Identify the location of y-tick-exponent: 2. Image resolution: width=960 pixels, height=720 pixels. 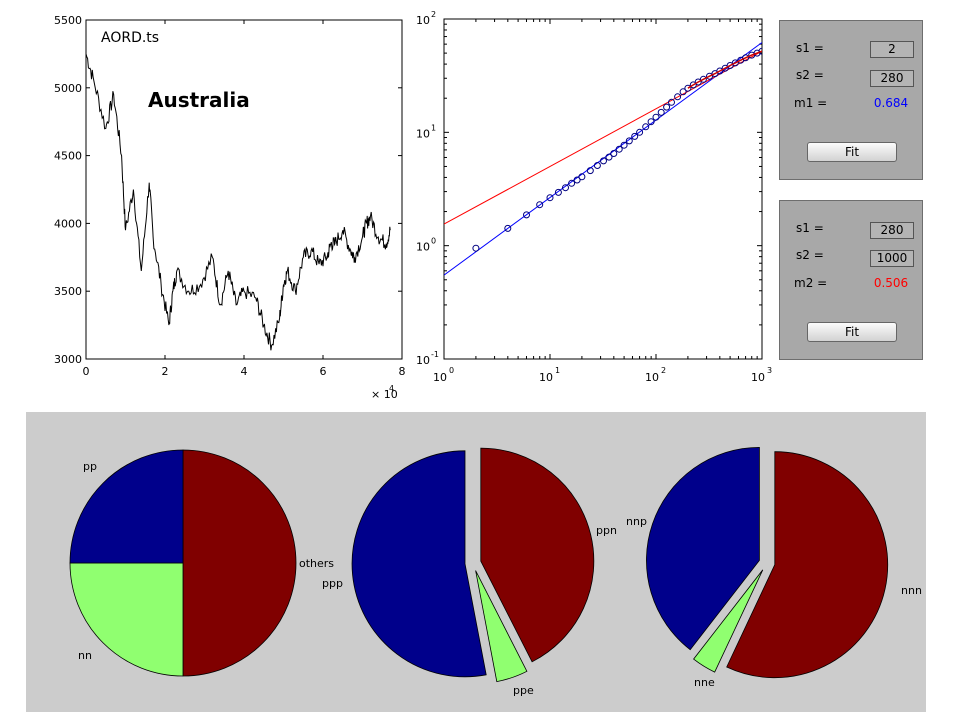
(433, 14).